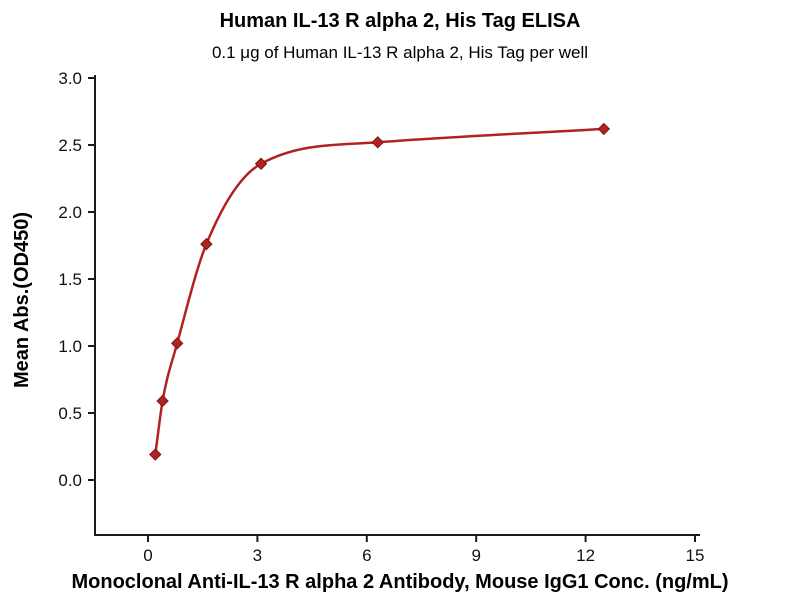 This screenshot has height=600, width=800. Describe the element at coordinates (70, 212) in the screenshot. I see `y-tick-label: 2.0` at that location.